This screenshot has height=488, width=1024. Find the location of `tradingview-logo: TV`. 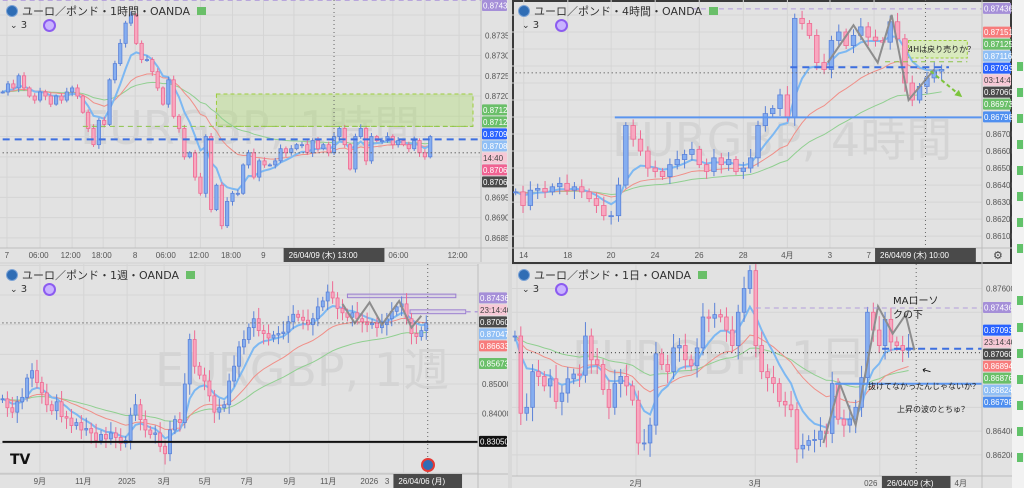

tradingview-logo: TV is located at coordinates (20, 460).